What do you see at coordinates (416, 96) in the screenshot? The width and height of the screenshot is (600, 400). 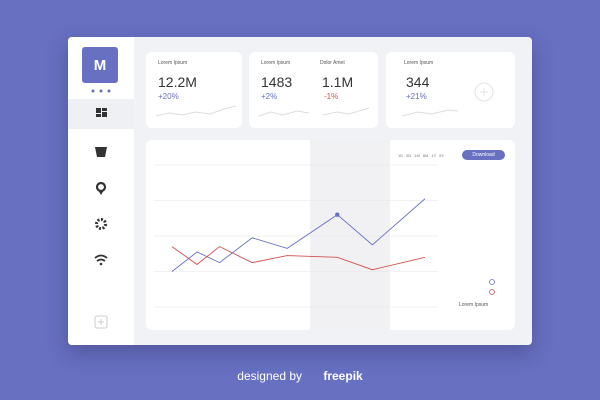 I see `stat-change: +21%` at bounding box center [416, 96].